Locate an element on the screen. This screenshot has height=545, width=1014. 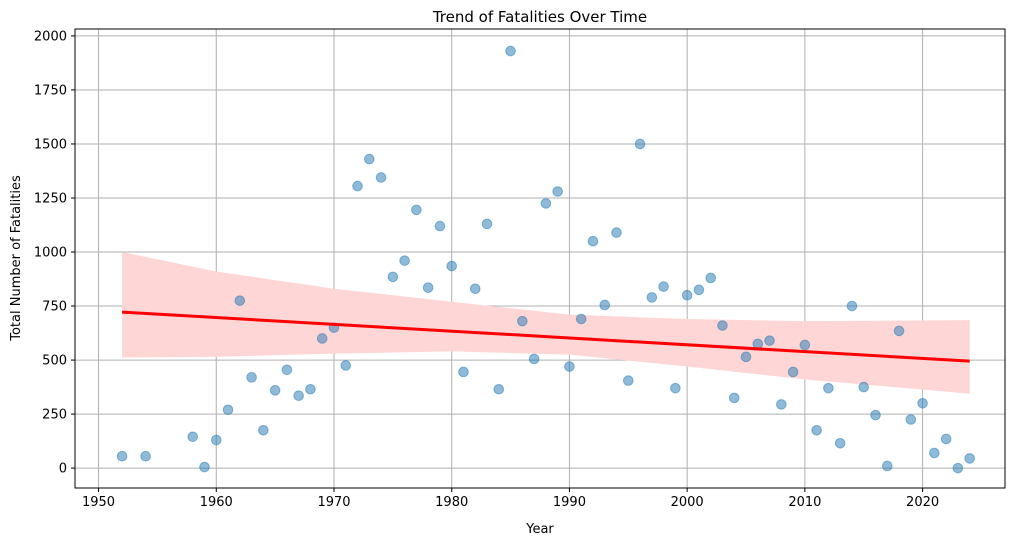
y-tick-label: 500 is located at coordinates (54, 361).